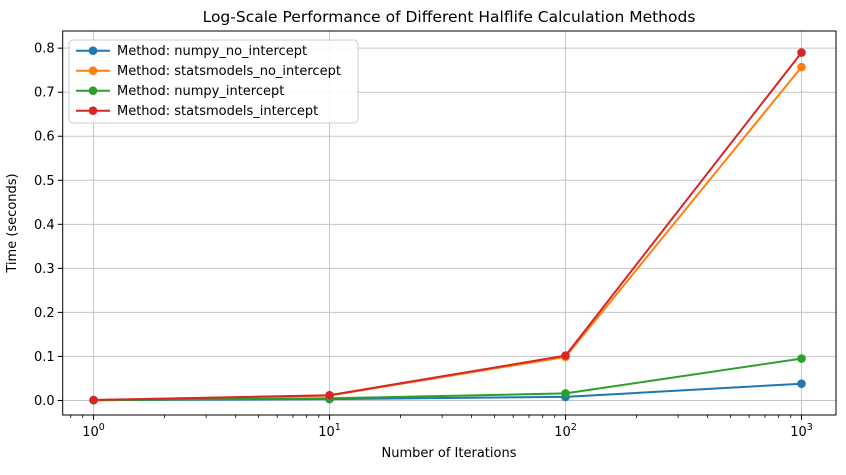  I want to click on x-tick-label: 10², so click(565, 431).